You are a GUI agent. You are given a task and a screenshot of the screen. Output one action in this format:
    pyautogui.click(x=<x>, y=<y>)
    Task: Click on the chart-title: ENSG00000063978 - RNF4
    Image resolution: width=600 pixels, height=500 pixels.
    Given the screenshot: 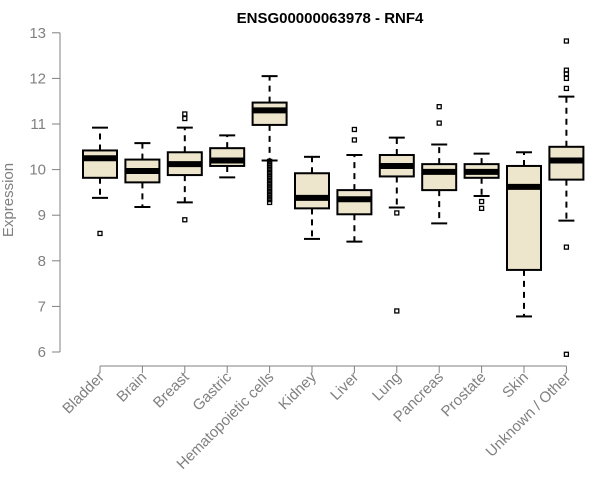 What is the action you would take?
    pyautogui.click(x=330, y=18)
    